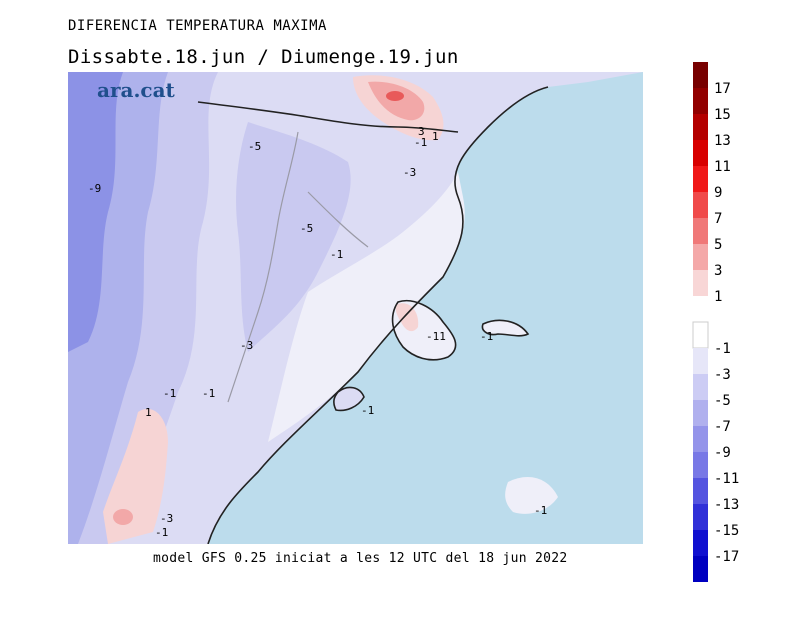 This screenshot has width=800, height=617. Describe the element at coordinates (366, 307) in the screenshot. I see `coastal-mild-zone` at that location.